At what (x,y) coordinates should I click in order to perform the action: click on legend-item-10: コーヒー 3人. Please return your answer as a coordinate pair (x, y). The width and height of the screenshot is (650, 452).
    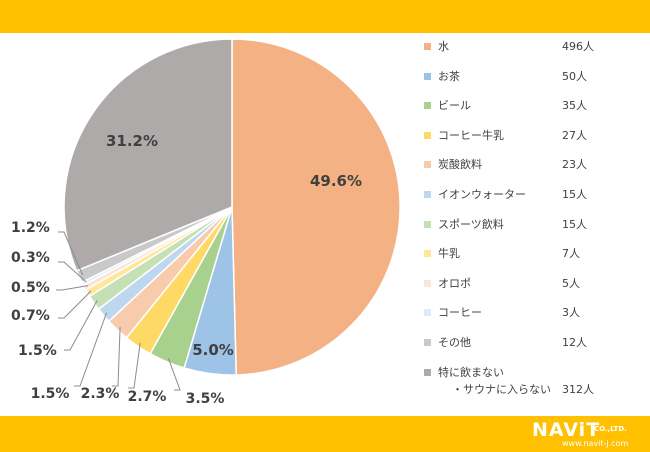
    Looking at the image, I should click on (534, 313).